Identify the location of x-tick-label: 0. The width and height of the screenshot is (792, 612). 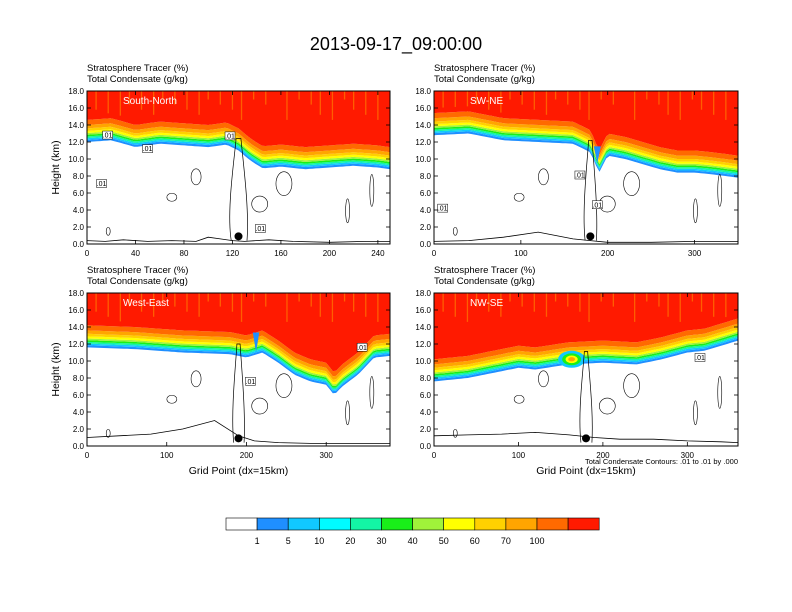
(434, 455).